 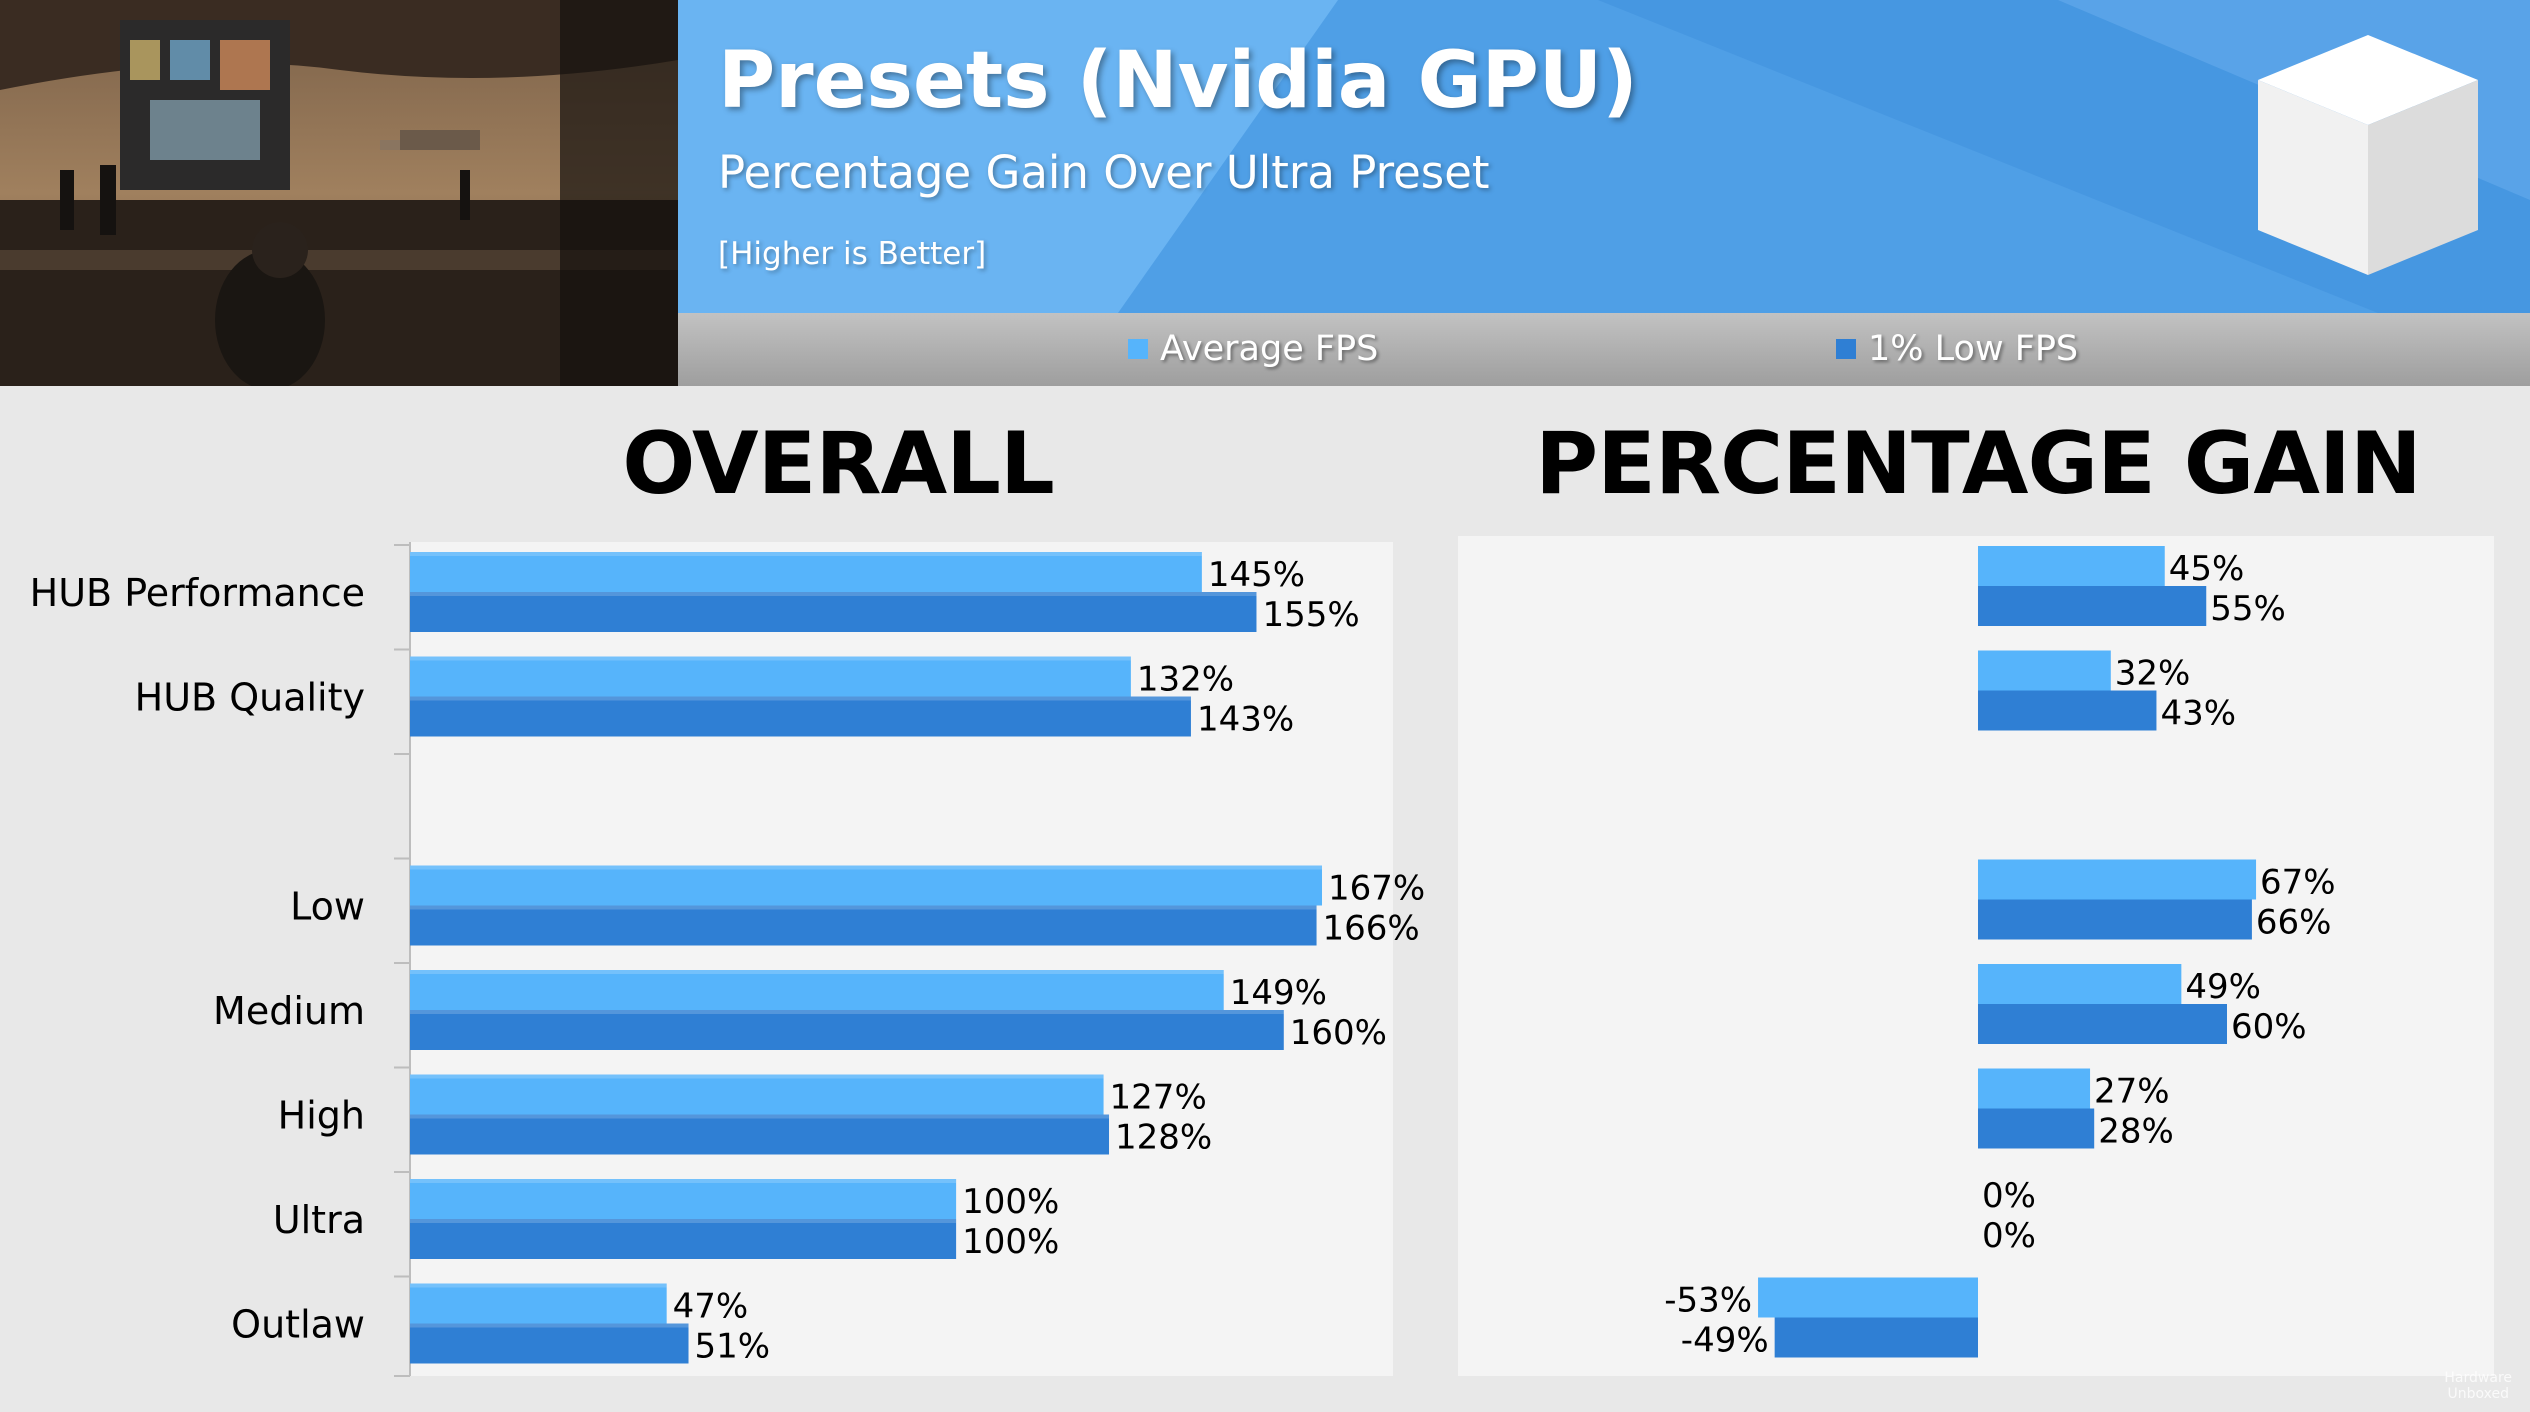 I want to click on data-label-gain-1-low-fps-high: 28%, so click(x=2136, y=1132).